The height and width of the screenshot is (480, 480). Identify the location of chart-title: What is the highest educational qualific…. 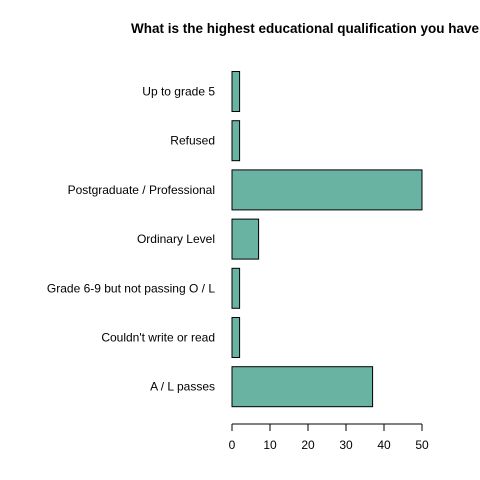
(304, 28).